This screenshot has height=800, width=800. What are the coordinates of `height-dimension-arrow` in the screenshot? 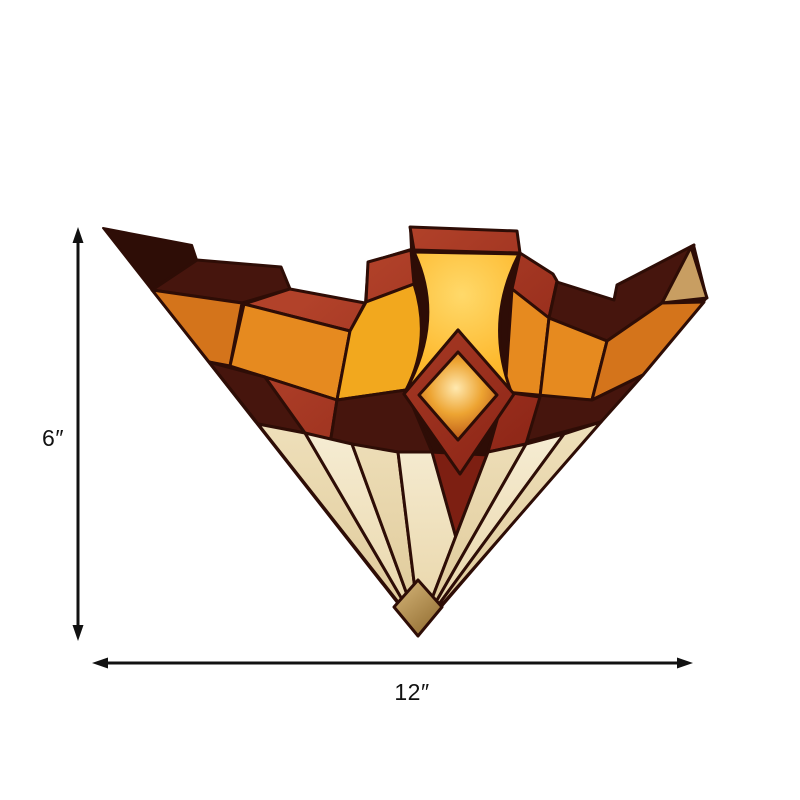 It's located at (78, 434).